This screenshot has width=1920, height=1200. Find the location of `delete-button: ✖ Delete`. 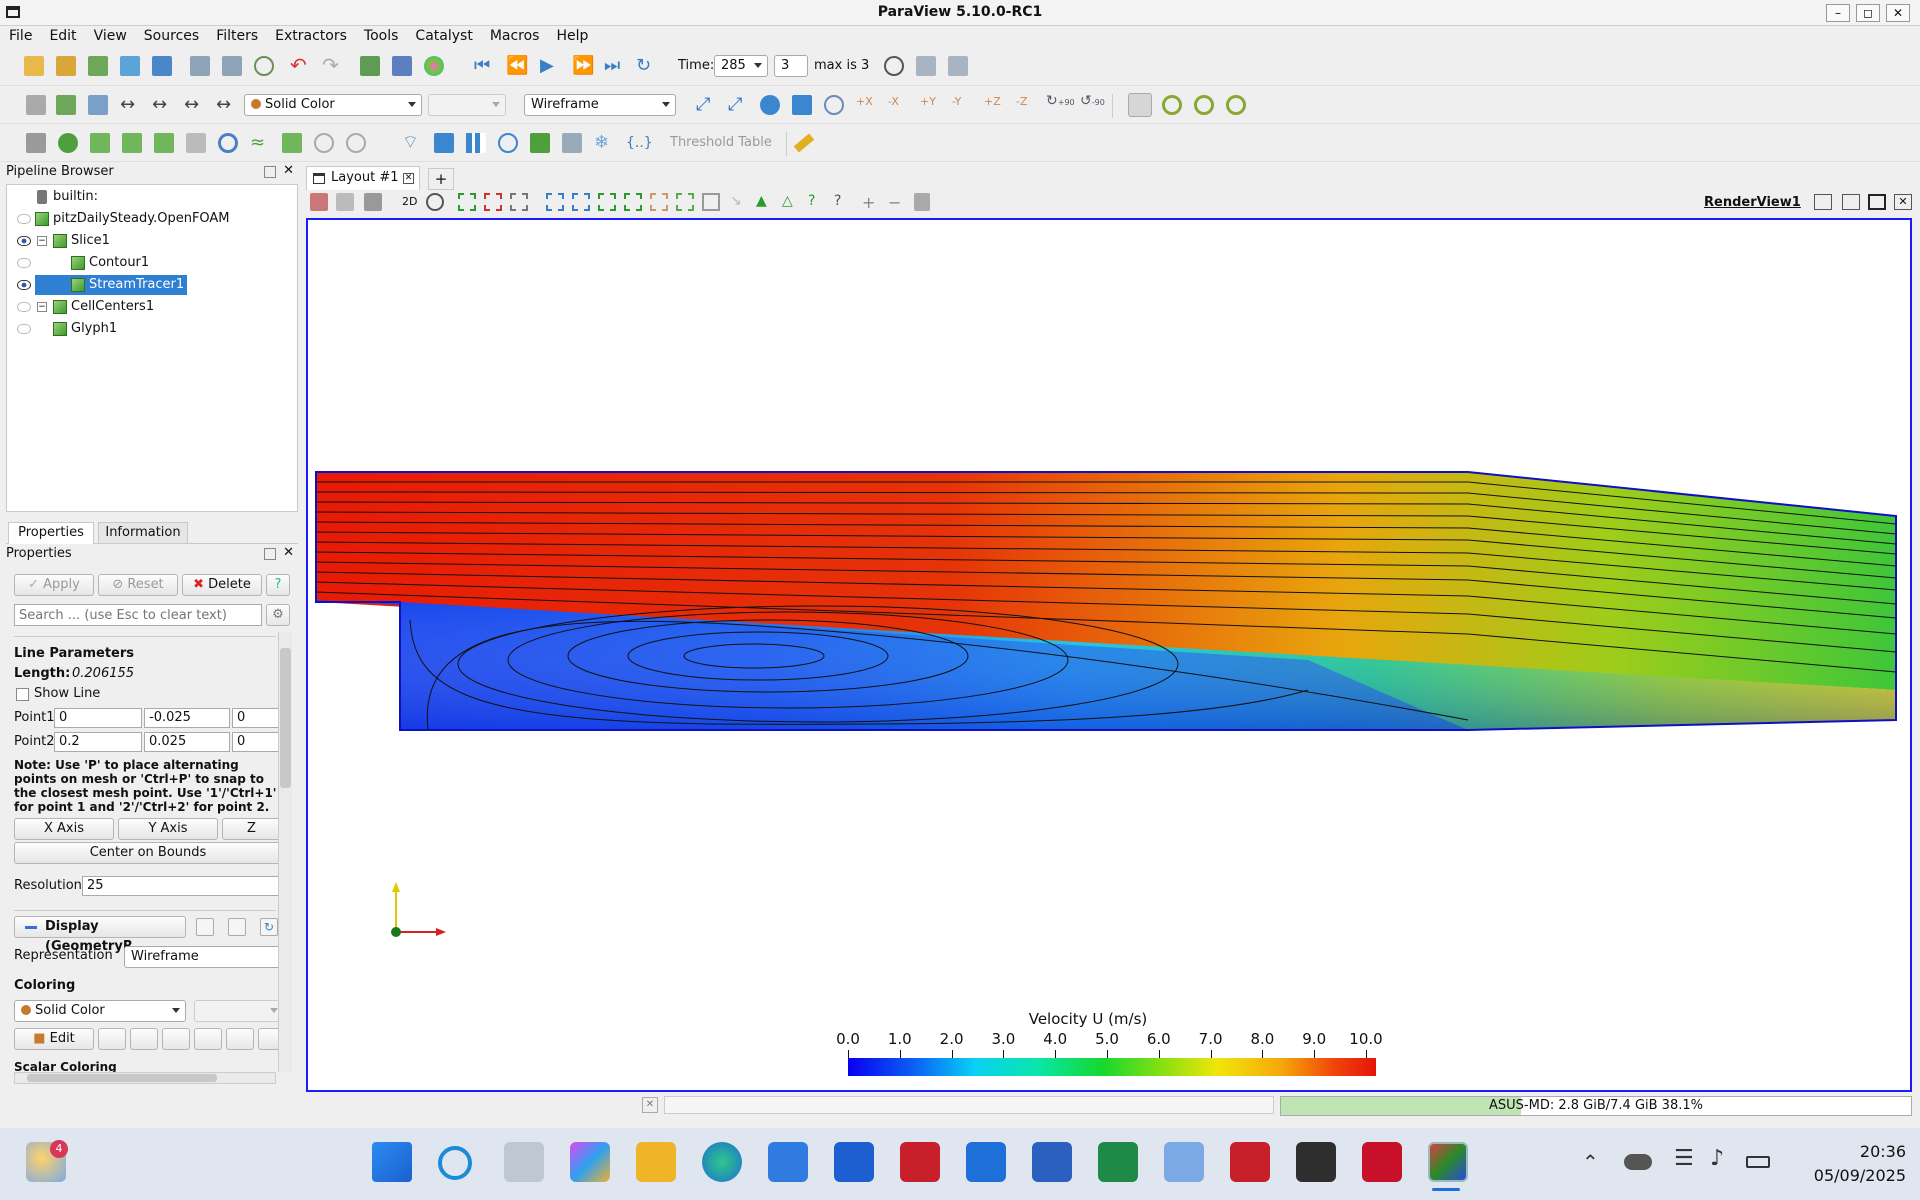

delete-button: ✖ Delete is located at coordinates (222, 585).